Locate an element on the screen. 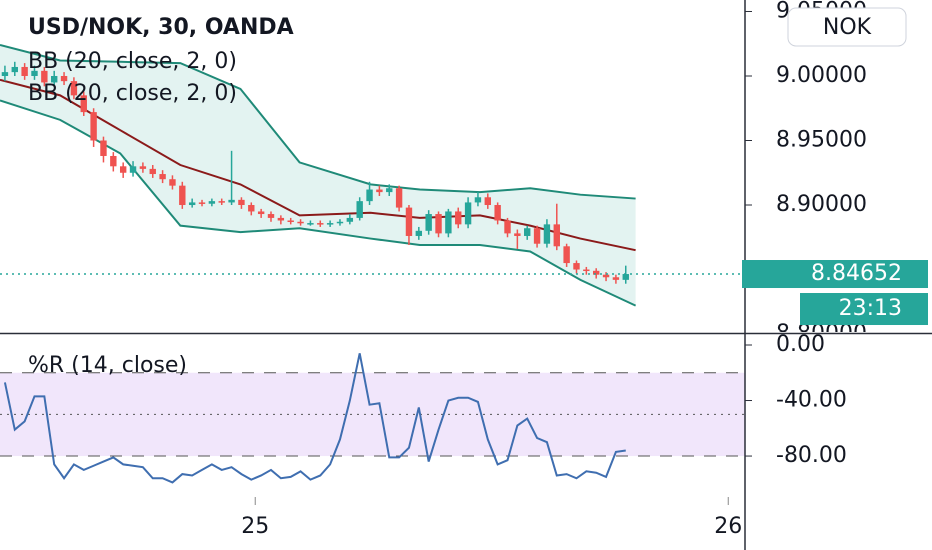 The image size is (932, 550). y-tick-label: -40.00 is located at coordinates (811, 400).